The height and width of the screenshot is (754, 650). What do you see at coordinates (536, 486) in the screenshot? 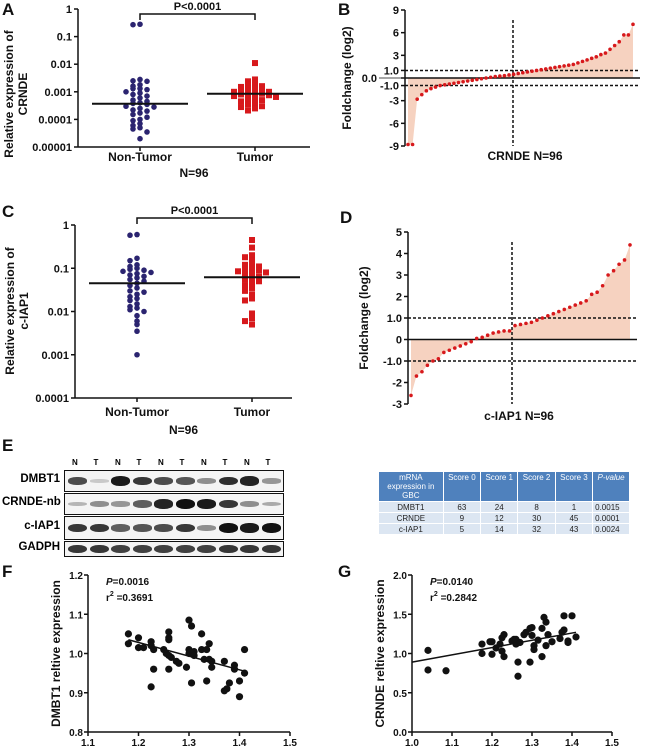
I see `header-score2: Score 2` at bounding box center [536, 486].